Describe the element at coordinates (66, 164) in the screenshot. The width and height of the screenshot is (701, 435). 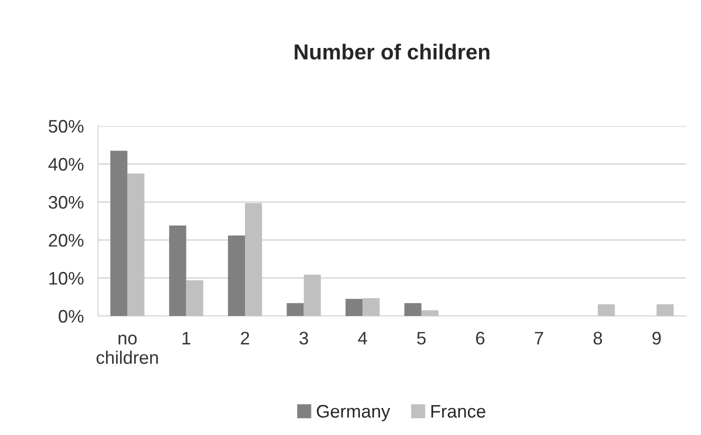
I see `y-tick-label: 40%` at that location.